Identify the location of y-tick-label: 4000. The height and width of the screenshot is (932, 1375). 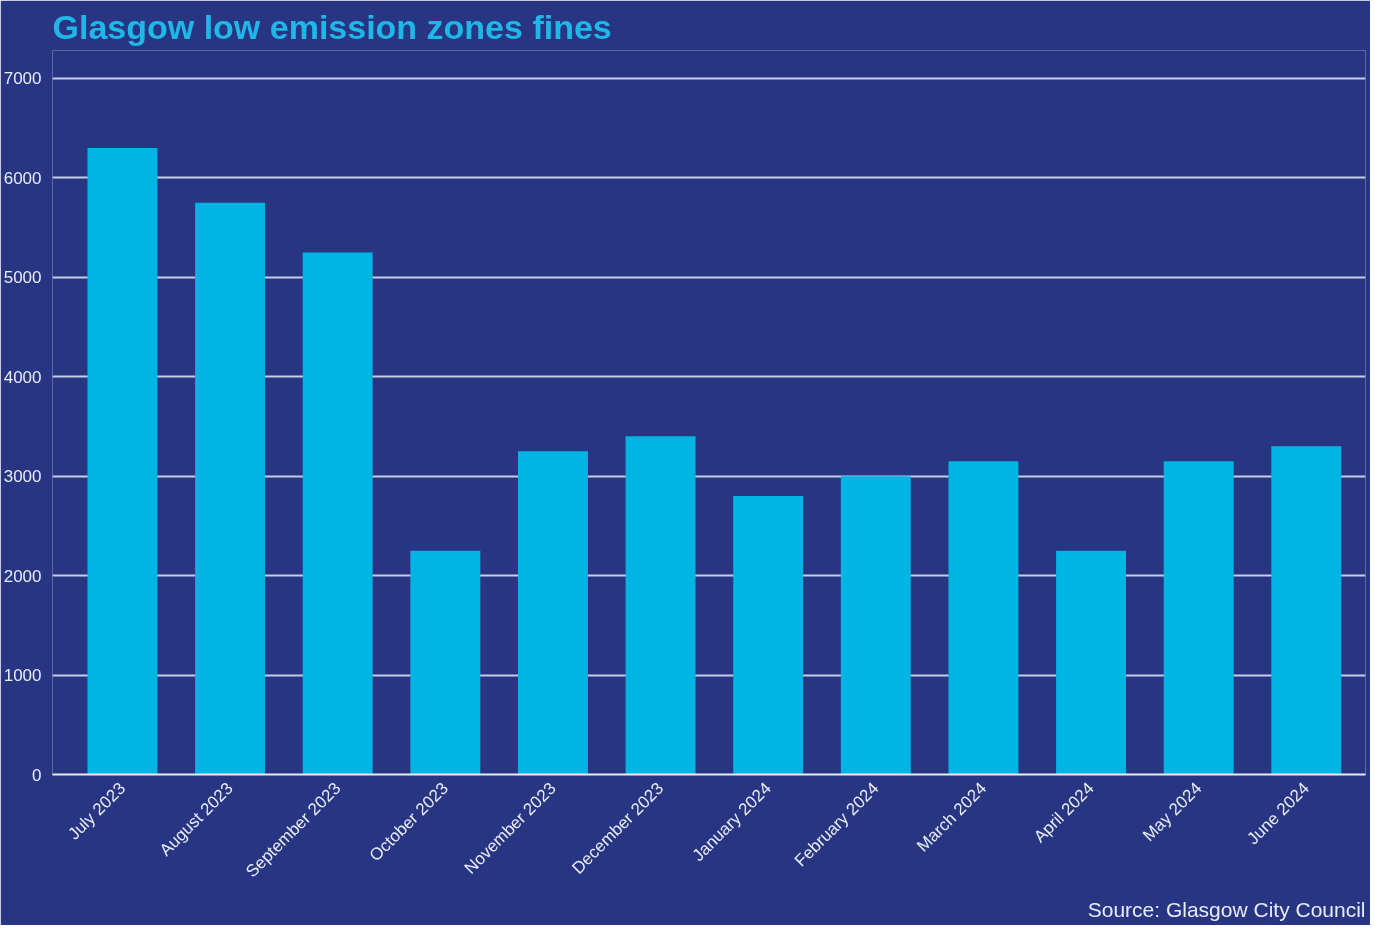
(22, 377).